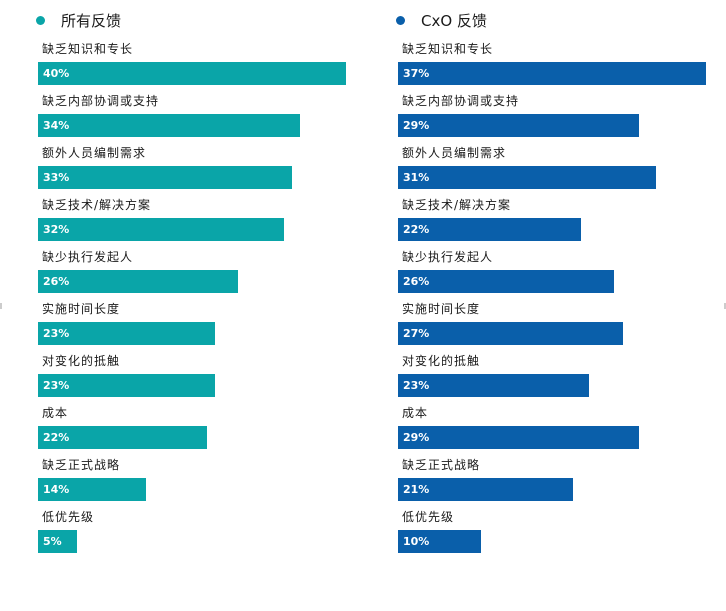  What do you see at coordinates (206, 534) in the screenshot?
I see `bar-row: 低优先级 5%` at bounding box center [206, 534].